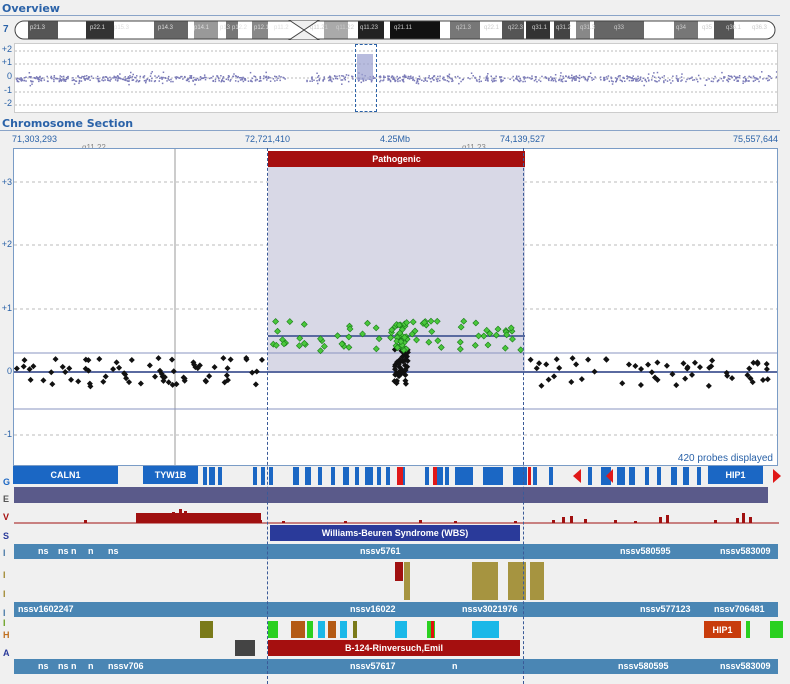  I want to click on overview-plot, so click(396, 78).